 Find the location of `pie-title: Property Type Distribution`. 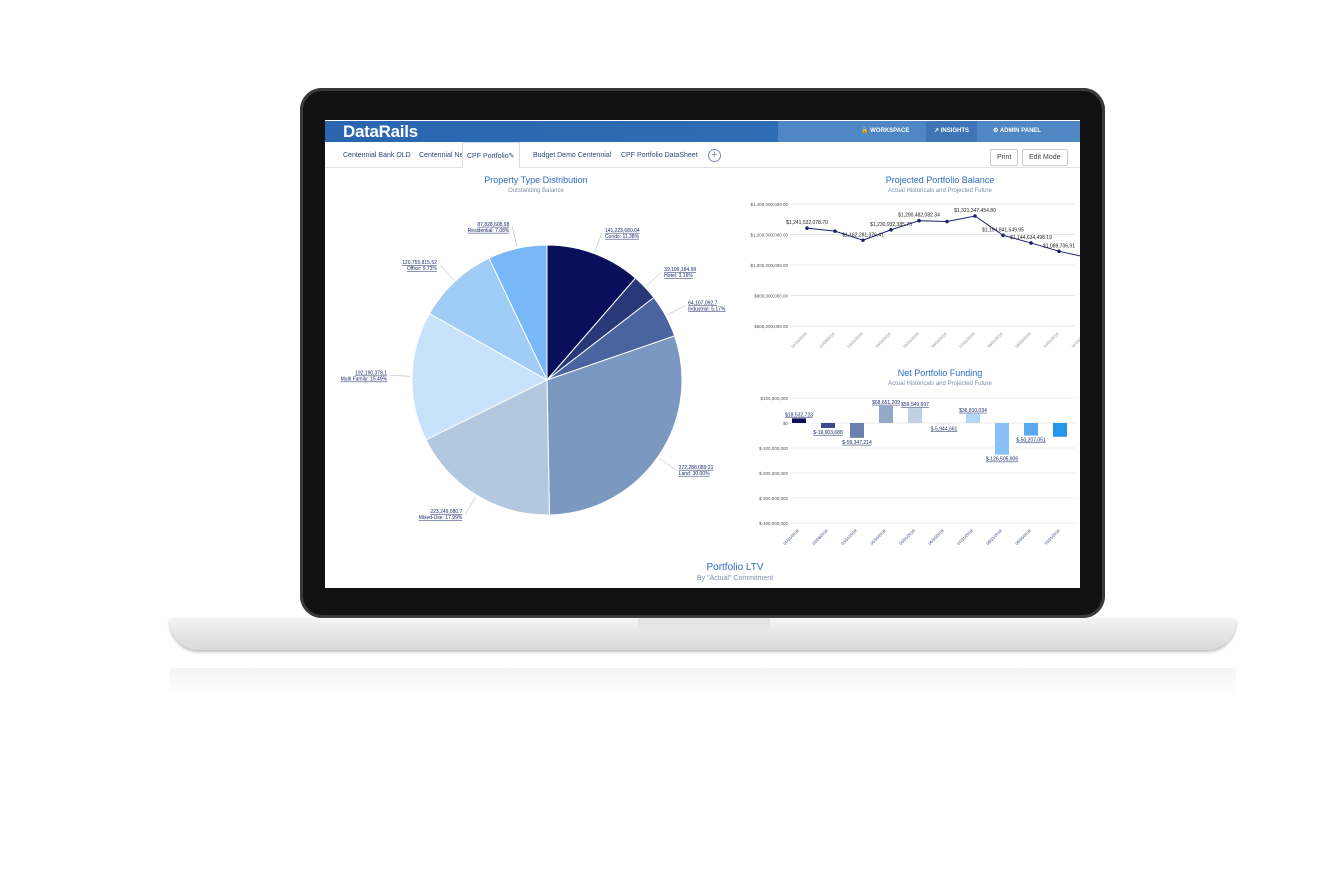

pie-title: Property Type Distribution is located at coordinates (536, 180).